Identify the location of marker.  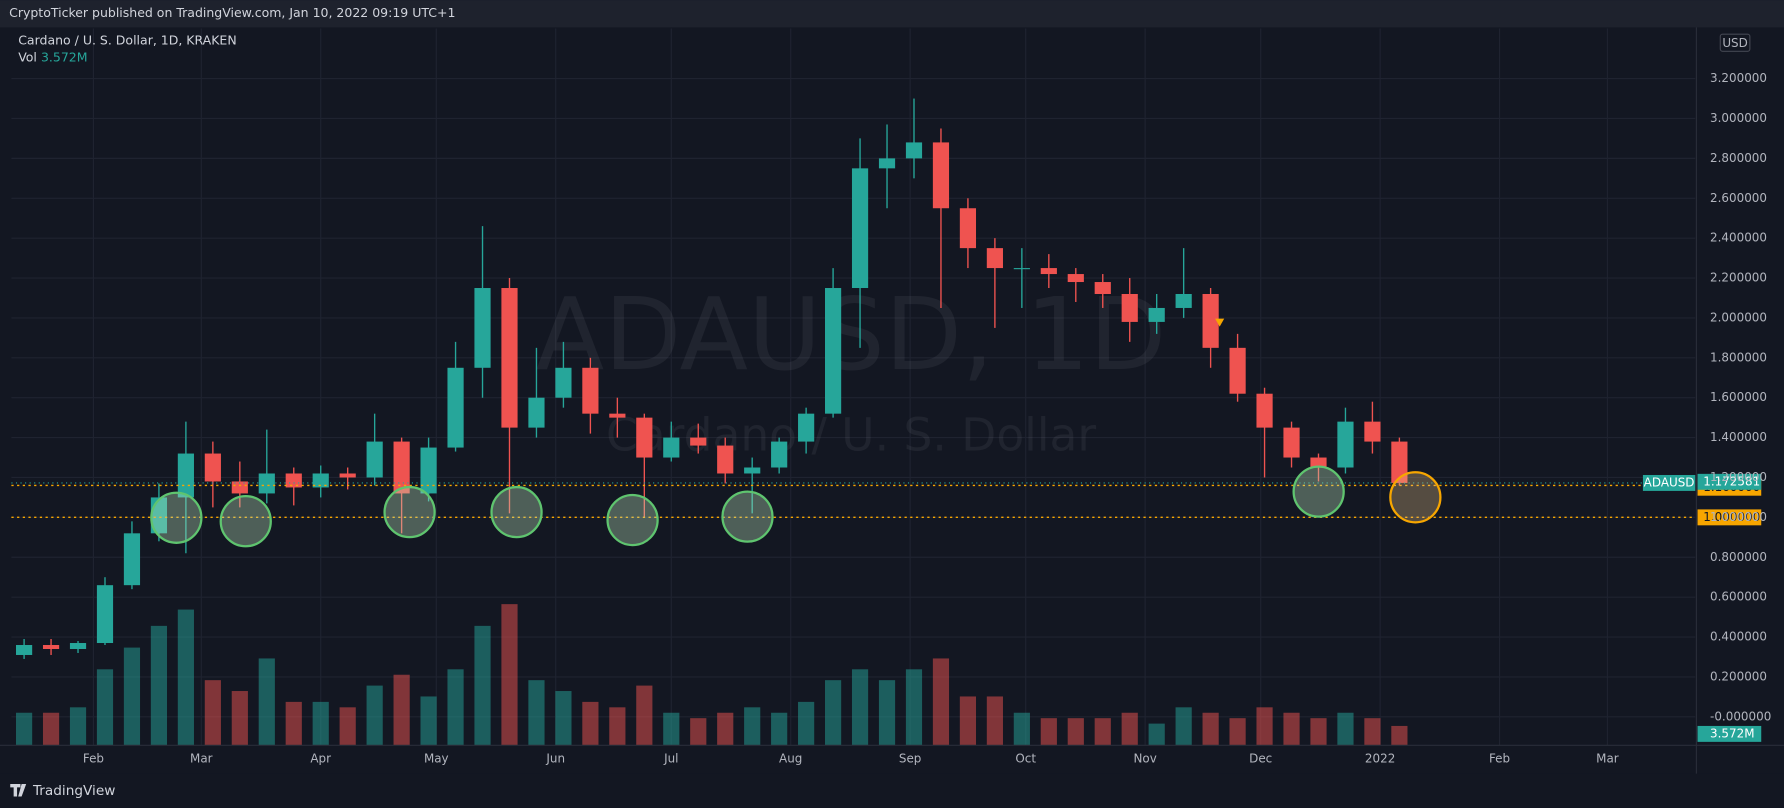
(1220, 322).